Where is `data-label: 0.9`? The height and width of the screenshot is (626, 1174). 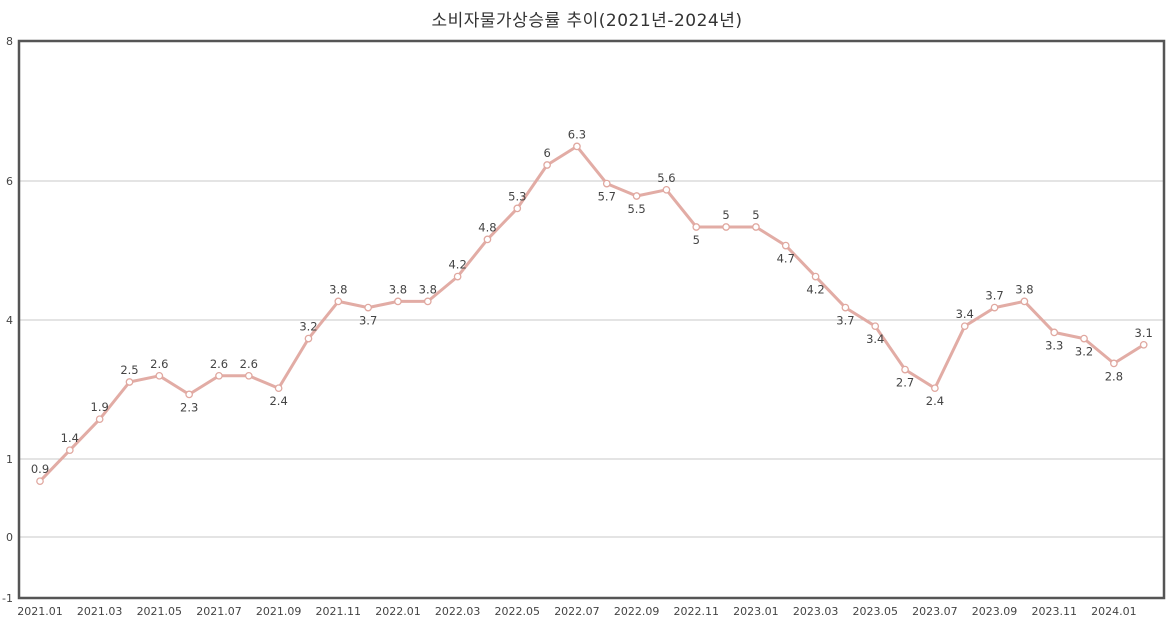 data-label: 0.9 is located at coordinates (40, 469).